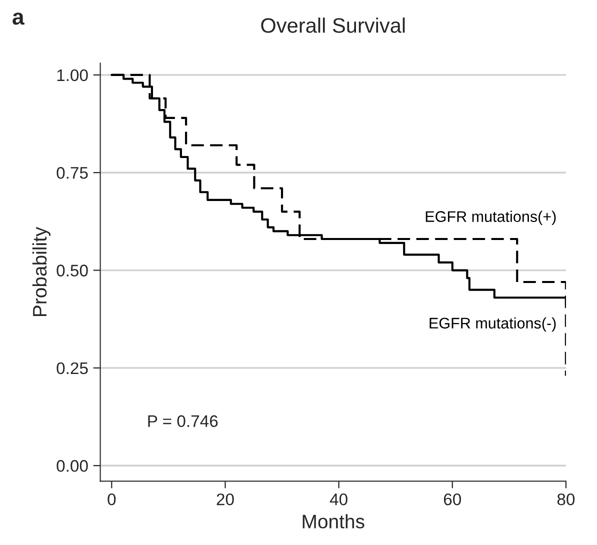 This screenshot has width=597, height=545. What do you see at coordinates (18, 18) in the screenshot?
I see `text: a` at bounding box center [18, 18].